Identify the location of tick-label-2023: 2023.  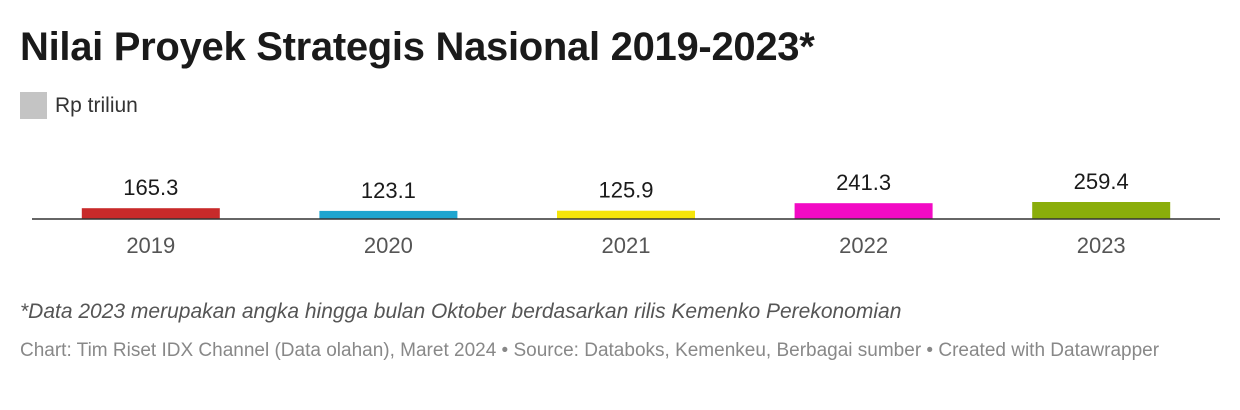
(1101, 245).